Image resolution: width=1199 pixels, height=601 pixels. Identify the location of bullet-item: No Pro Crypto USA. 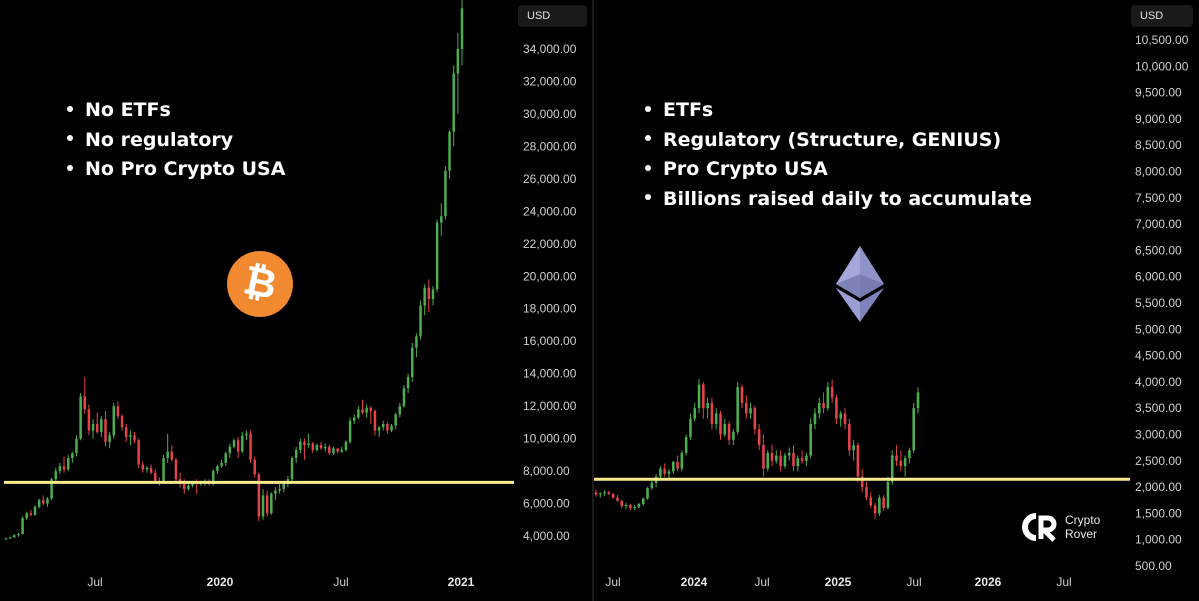
(176, 170).